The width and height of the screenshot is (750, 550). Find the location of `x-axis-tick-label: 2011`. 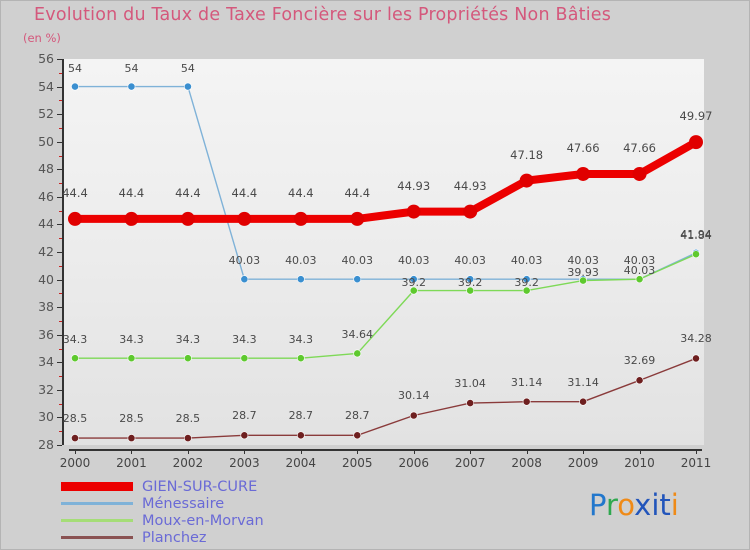

x-axis-tick-label: 2011 is located at coordinates (696, 463).